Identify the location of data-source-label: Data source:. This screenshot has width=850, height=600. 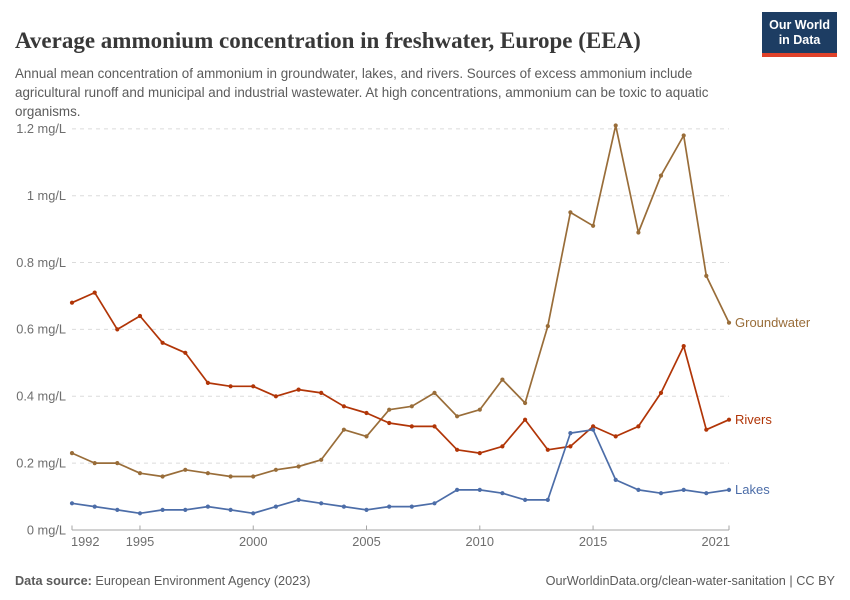
(53, 581).